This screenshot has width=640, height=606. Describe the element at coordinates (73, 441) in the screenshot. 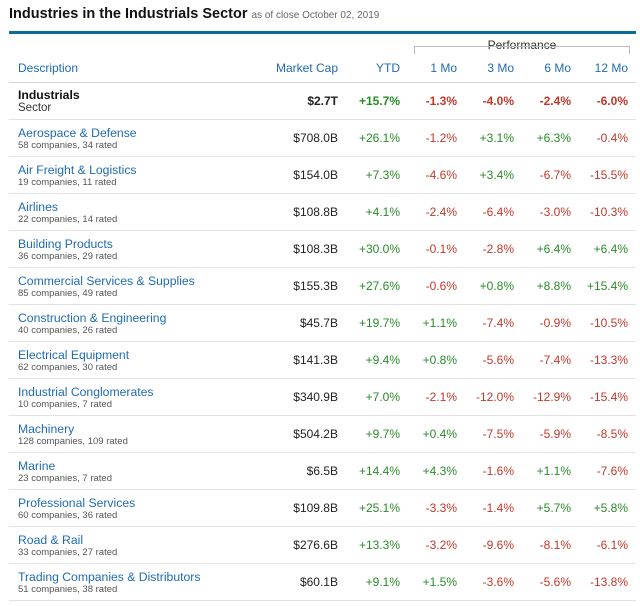

I see `company-count: 128 companies, 109 rated` at that location.